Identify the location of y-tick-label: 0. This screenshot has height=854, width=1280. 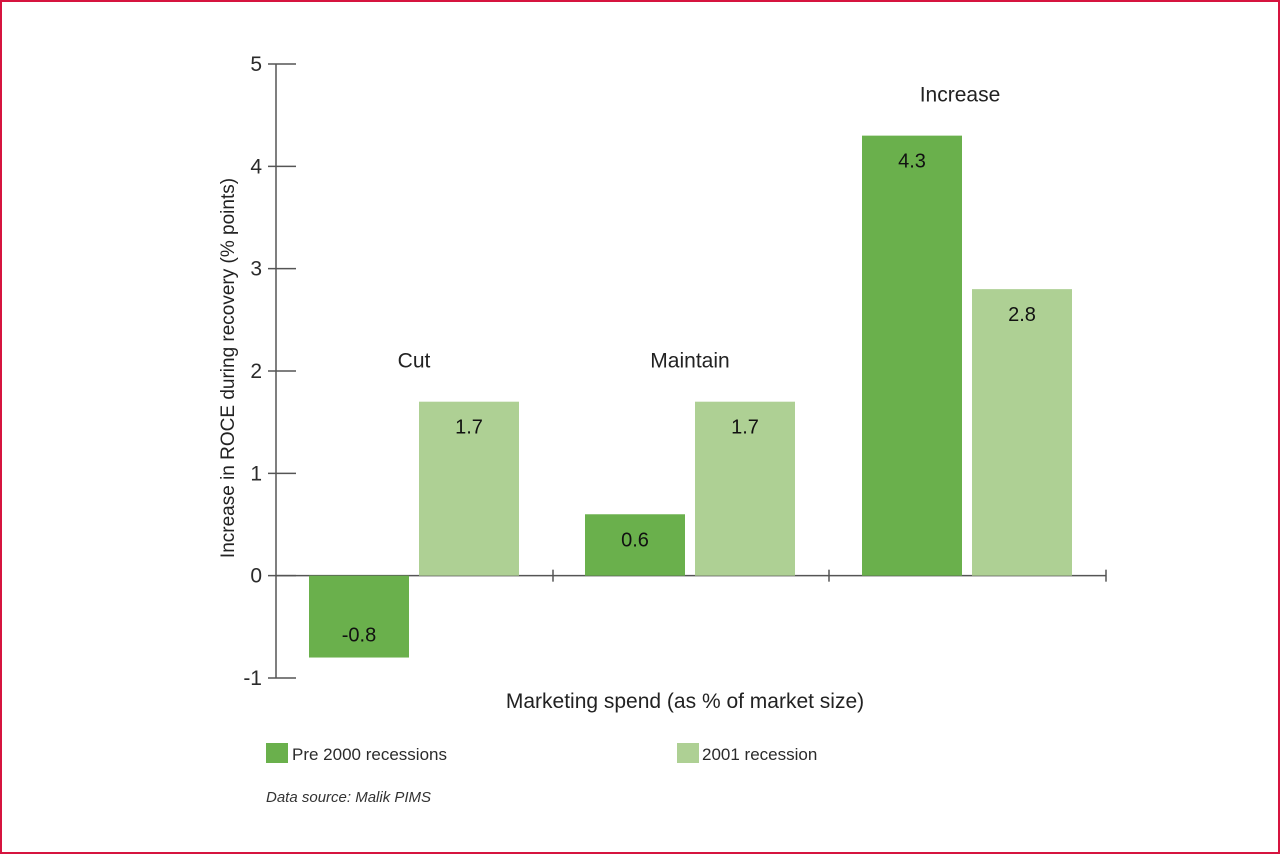
(256, 576).